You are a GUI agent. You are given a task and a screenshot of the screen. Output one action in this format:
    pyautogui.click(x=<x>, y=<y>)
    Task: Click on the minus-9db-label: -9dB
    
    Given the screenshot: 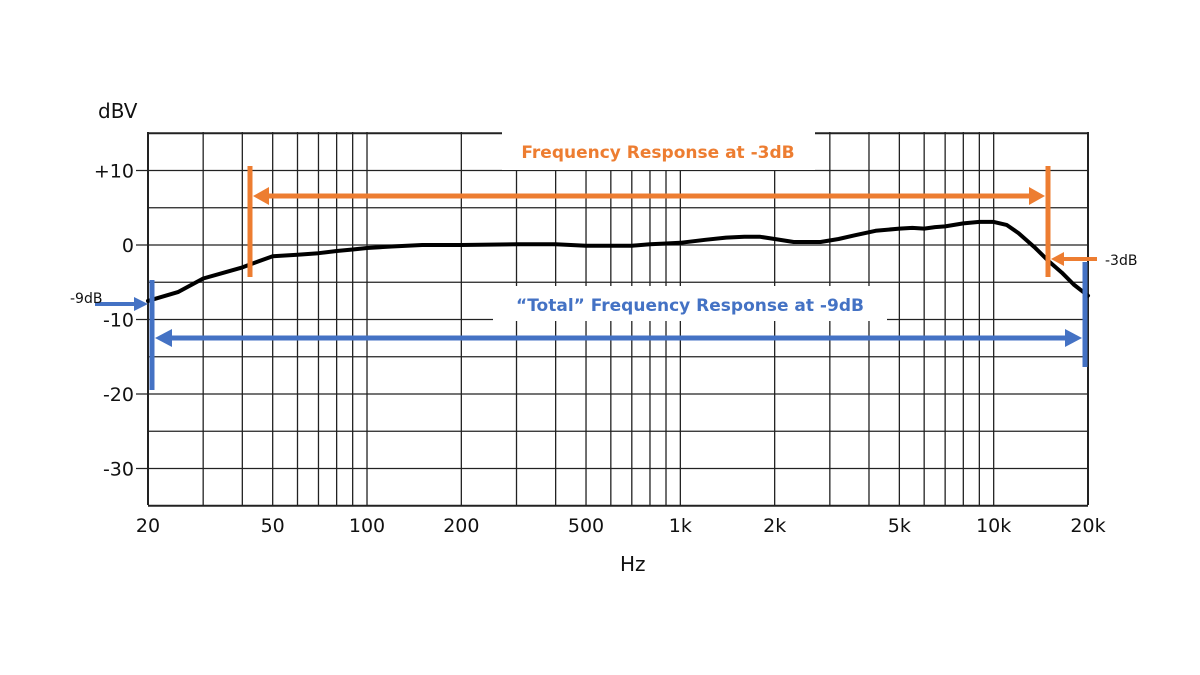 What is the action you would take?
    pyautogui.click(x=86, y=299)
    